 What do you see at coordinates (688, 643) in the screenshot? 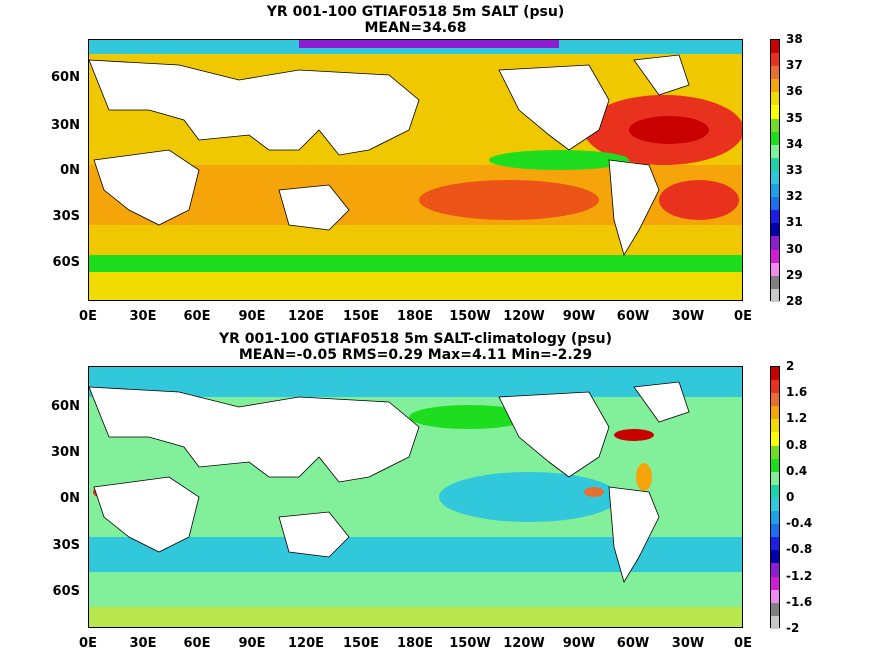
I see `panel2-xlabel: 30W` at bounding box center [688, 643].